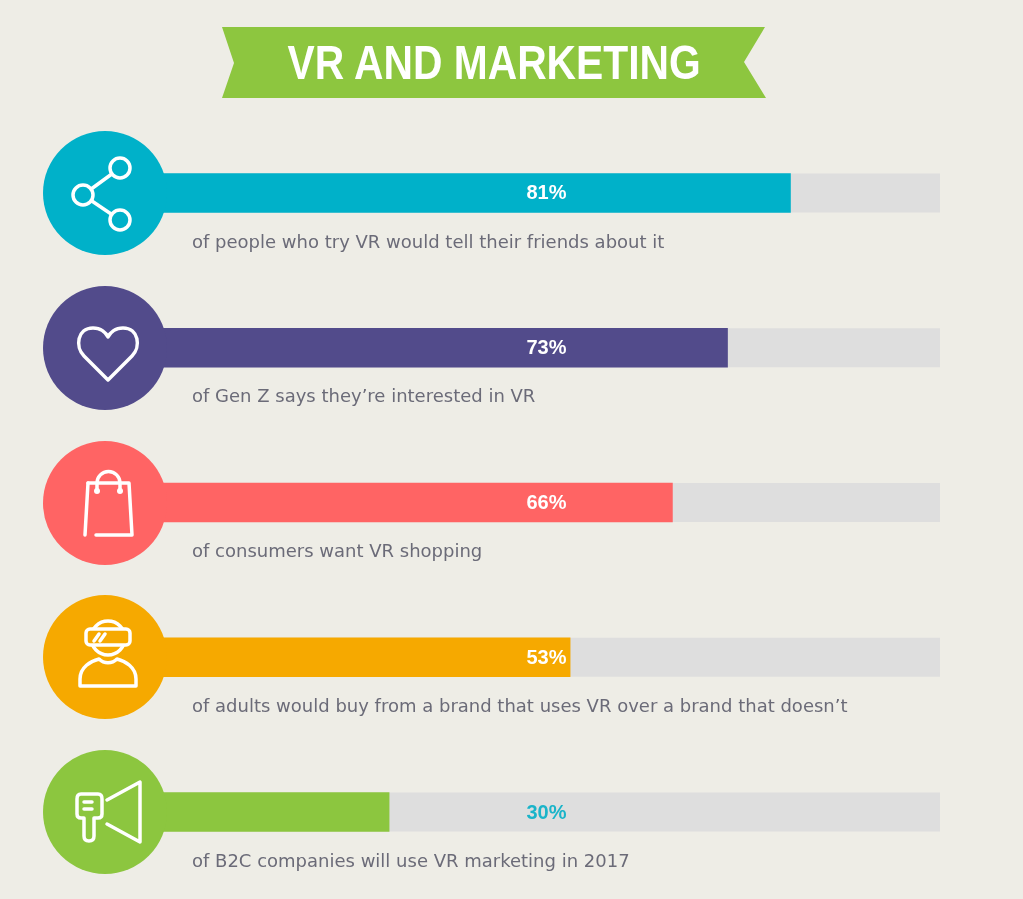 This screenshot has width=1023, height=899. What do you see at coordinates (520, 705) in the screenshot?
I see `y-tick-label: of adults would buy from a brand that uses VR over a brand that doesn’t` at bounding box center [520, 705].